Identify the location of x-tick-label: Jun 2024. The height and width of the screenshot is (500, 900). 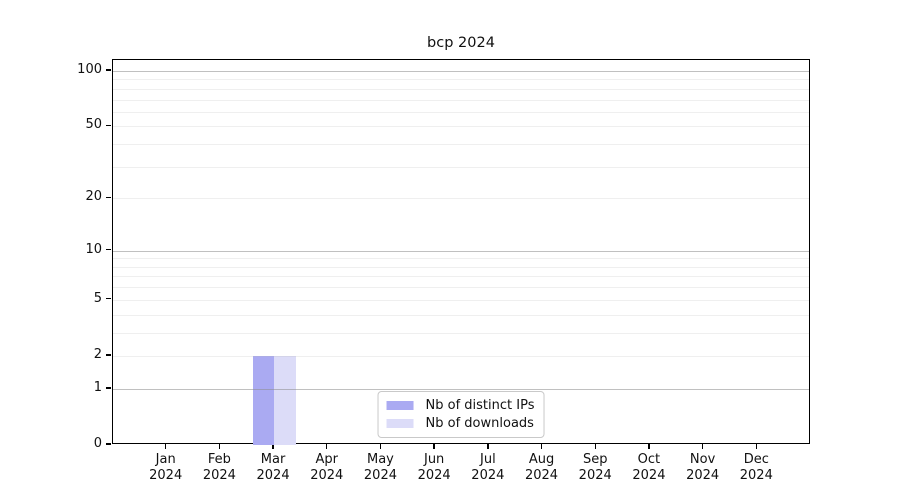
(434, 468).